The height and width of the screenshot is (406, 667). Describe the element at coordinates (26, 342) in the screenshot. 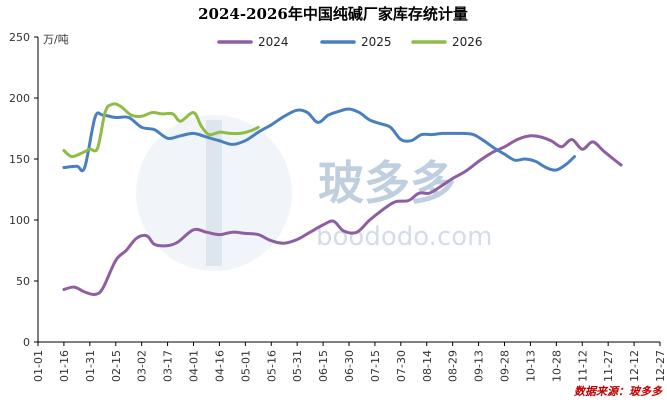

I see `y-tick-label: 0` at that location.